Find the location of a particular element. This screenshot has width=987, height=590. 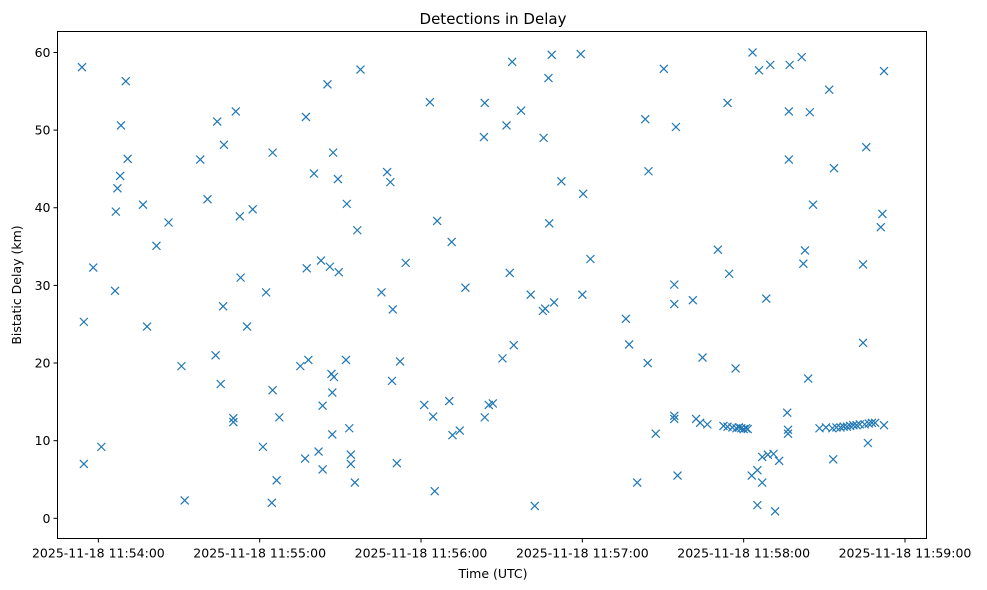

y-axis-label: Bistatic Delay (km) is located at coordinates (16, 284).